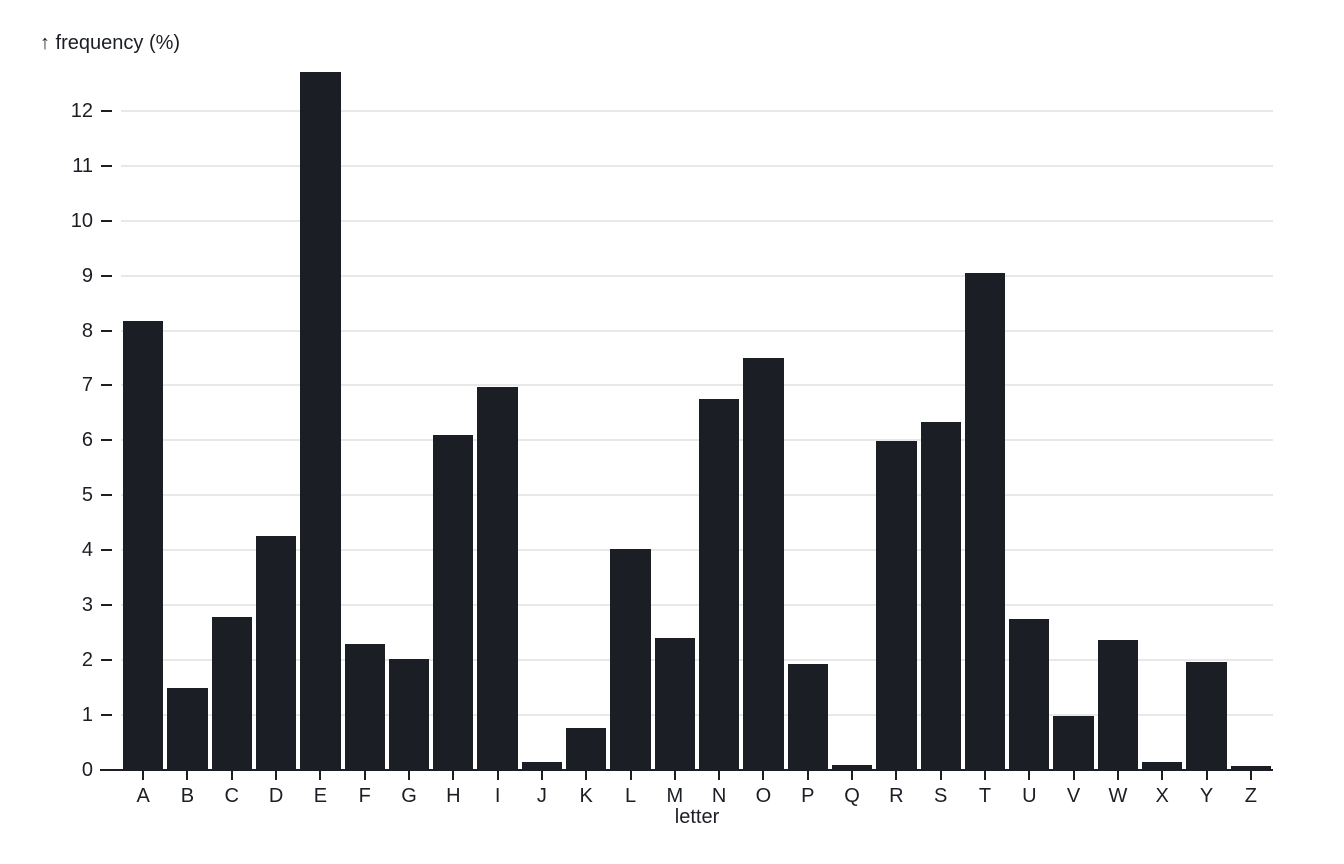  What do you see at coordinates (143, 775) in the screenshot?
I see `x-tick-mark-A` at bounding box center [143, 775].